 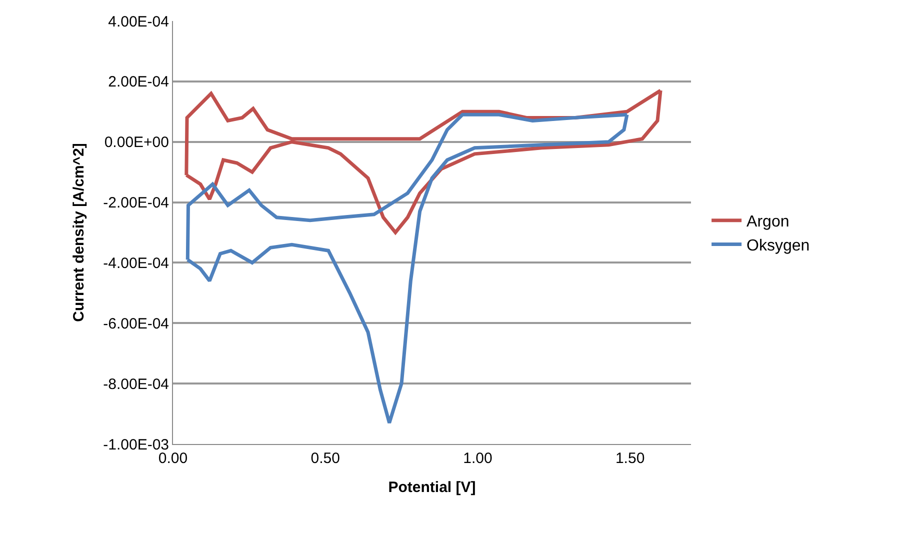 I want to click on y-tick-label: 4.00E-04, so click(x=138, y=21).